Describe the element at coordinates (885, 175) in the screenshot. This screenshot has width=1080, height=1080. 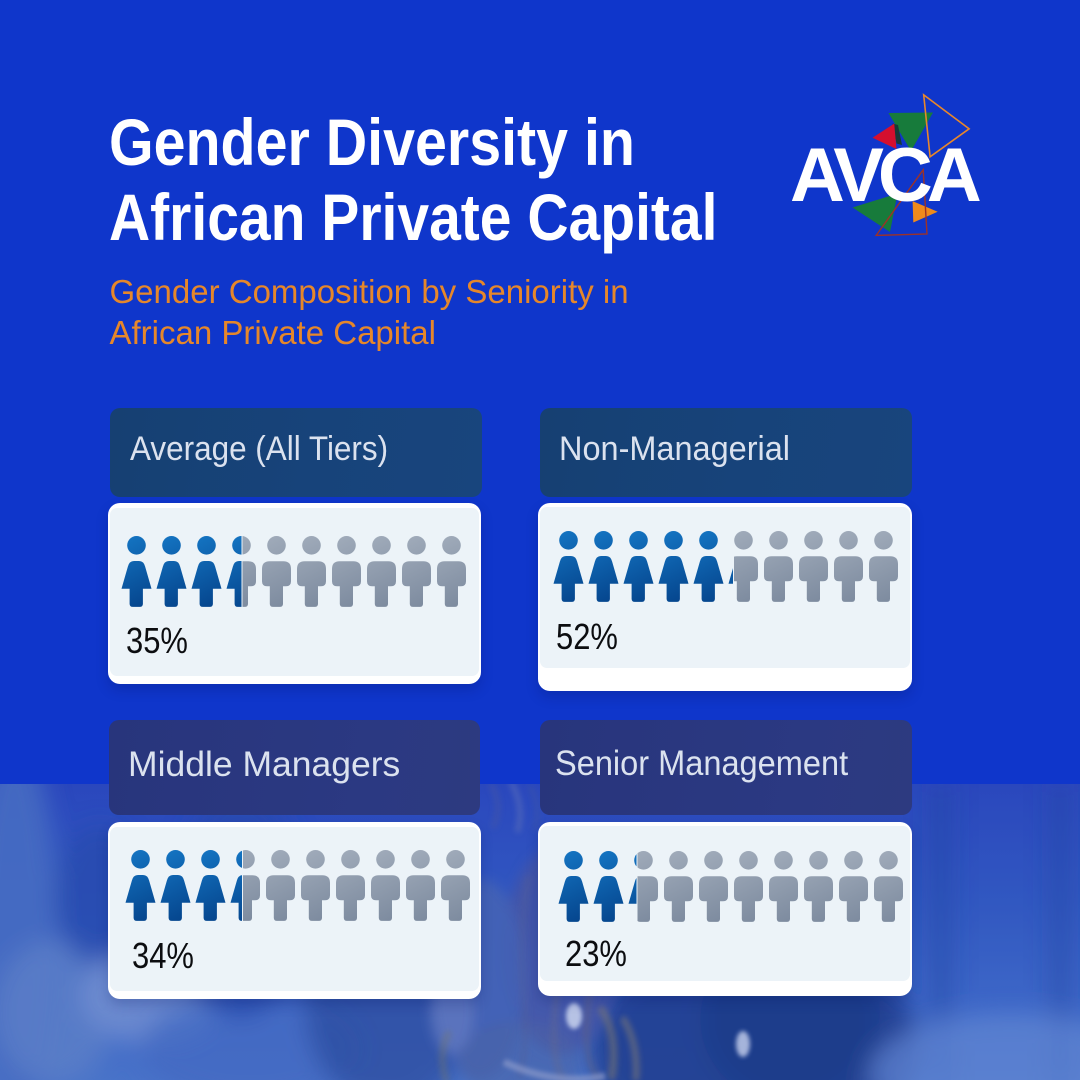
I see `svg-text: AVCA` at that location.